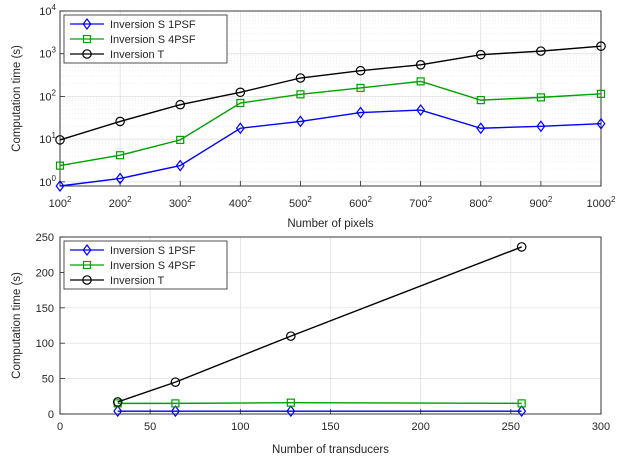 The width and height of the screenshot is (639, 464). I want to click on x-tick-label: 10002, so click(601, 202).